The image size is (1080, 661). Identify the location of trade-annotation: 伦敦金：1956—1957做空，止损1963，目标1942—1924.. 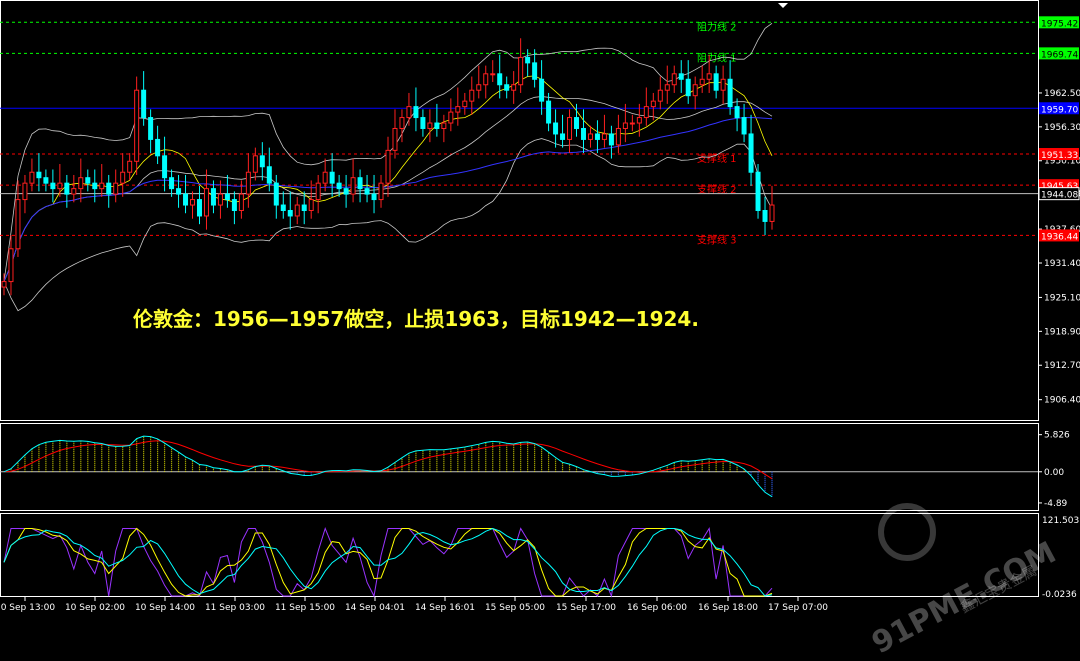
(416, 319).